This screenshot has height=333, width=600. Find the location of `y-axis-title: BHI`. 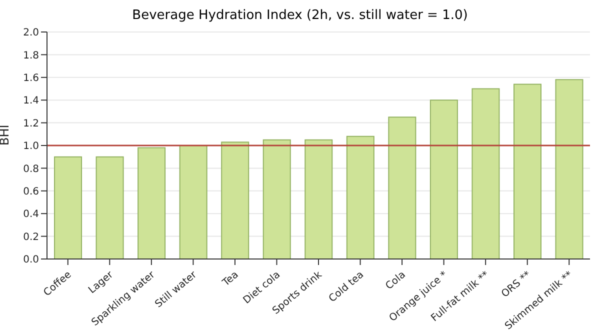

y-axis-title: BHI is located at coordinates (6, 135).